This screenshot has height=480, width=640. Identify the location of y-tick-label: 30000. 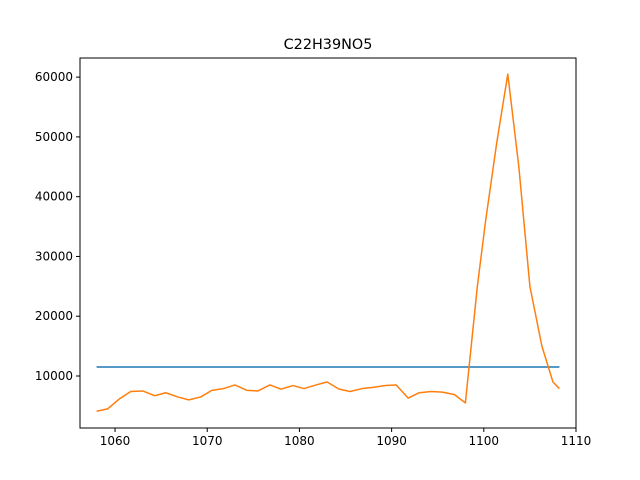
(54, 256).